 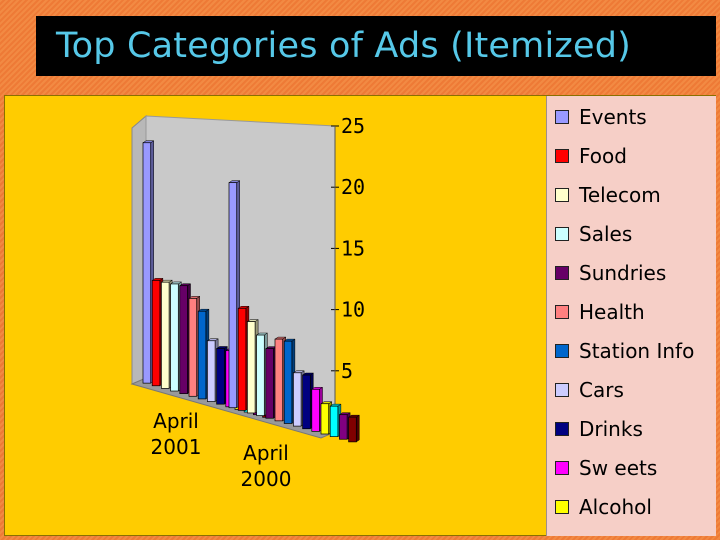 I want to click on legend-item: Cars, so click(x=589, y=390).